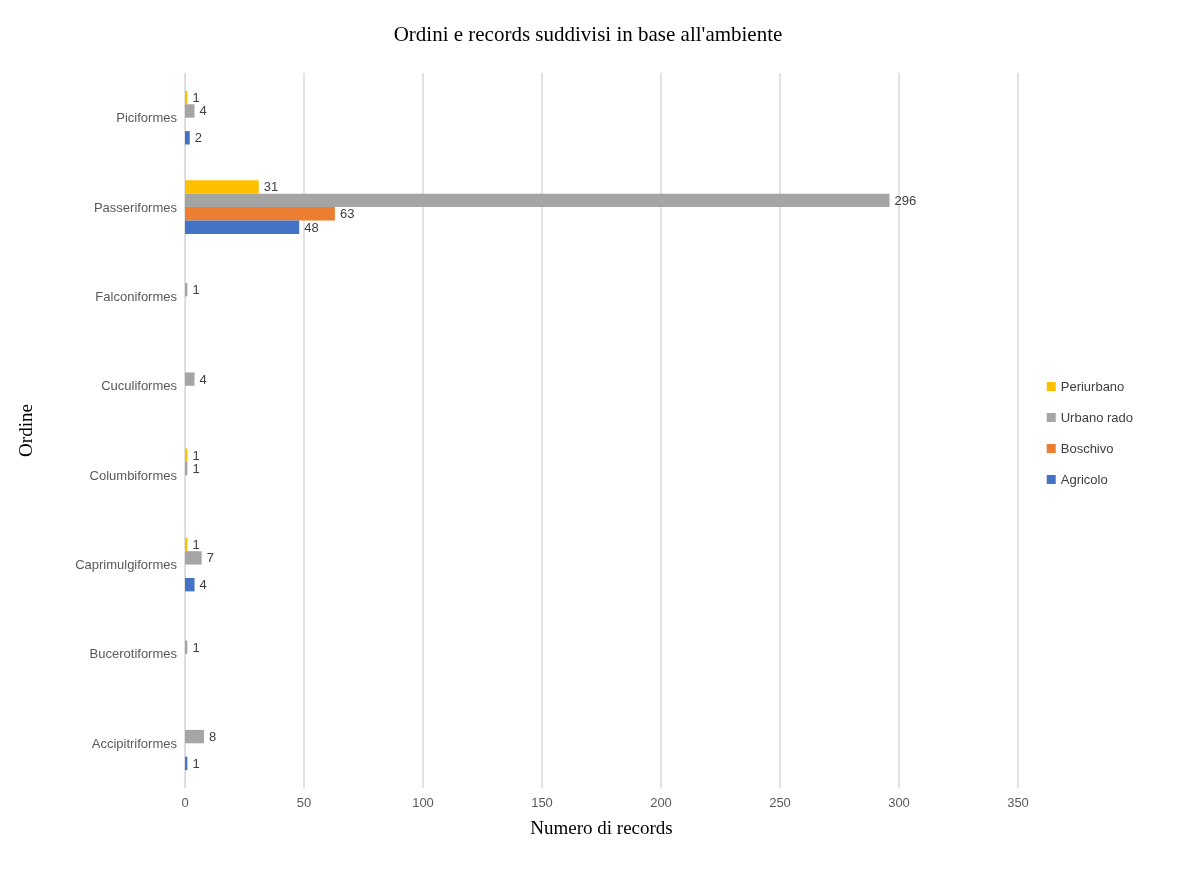 This screenshot has height=869, width=1179. I want to click on x-tick-label: 150, so click(542, 802).